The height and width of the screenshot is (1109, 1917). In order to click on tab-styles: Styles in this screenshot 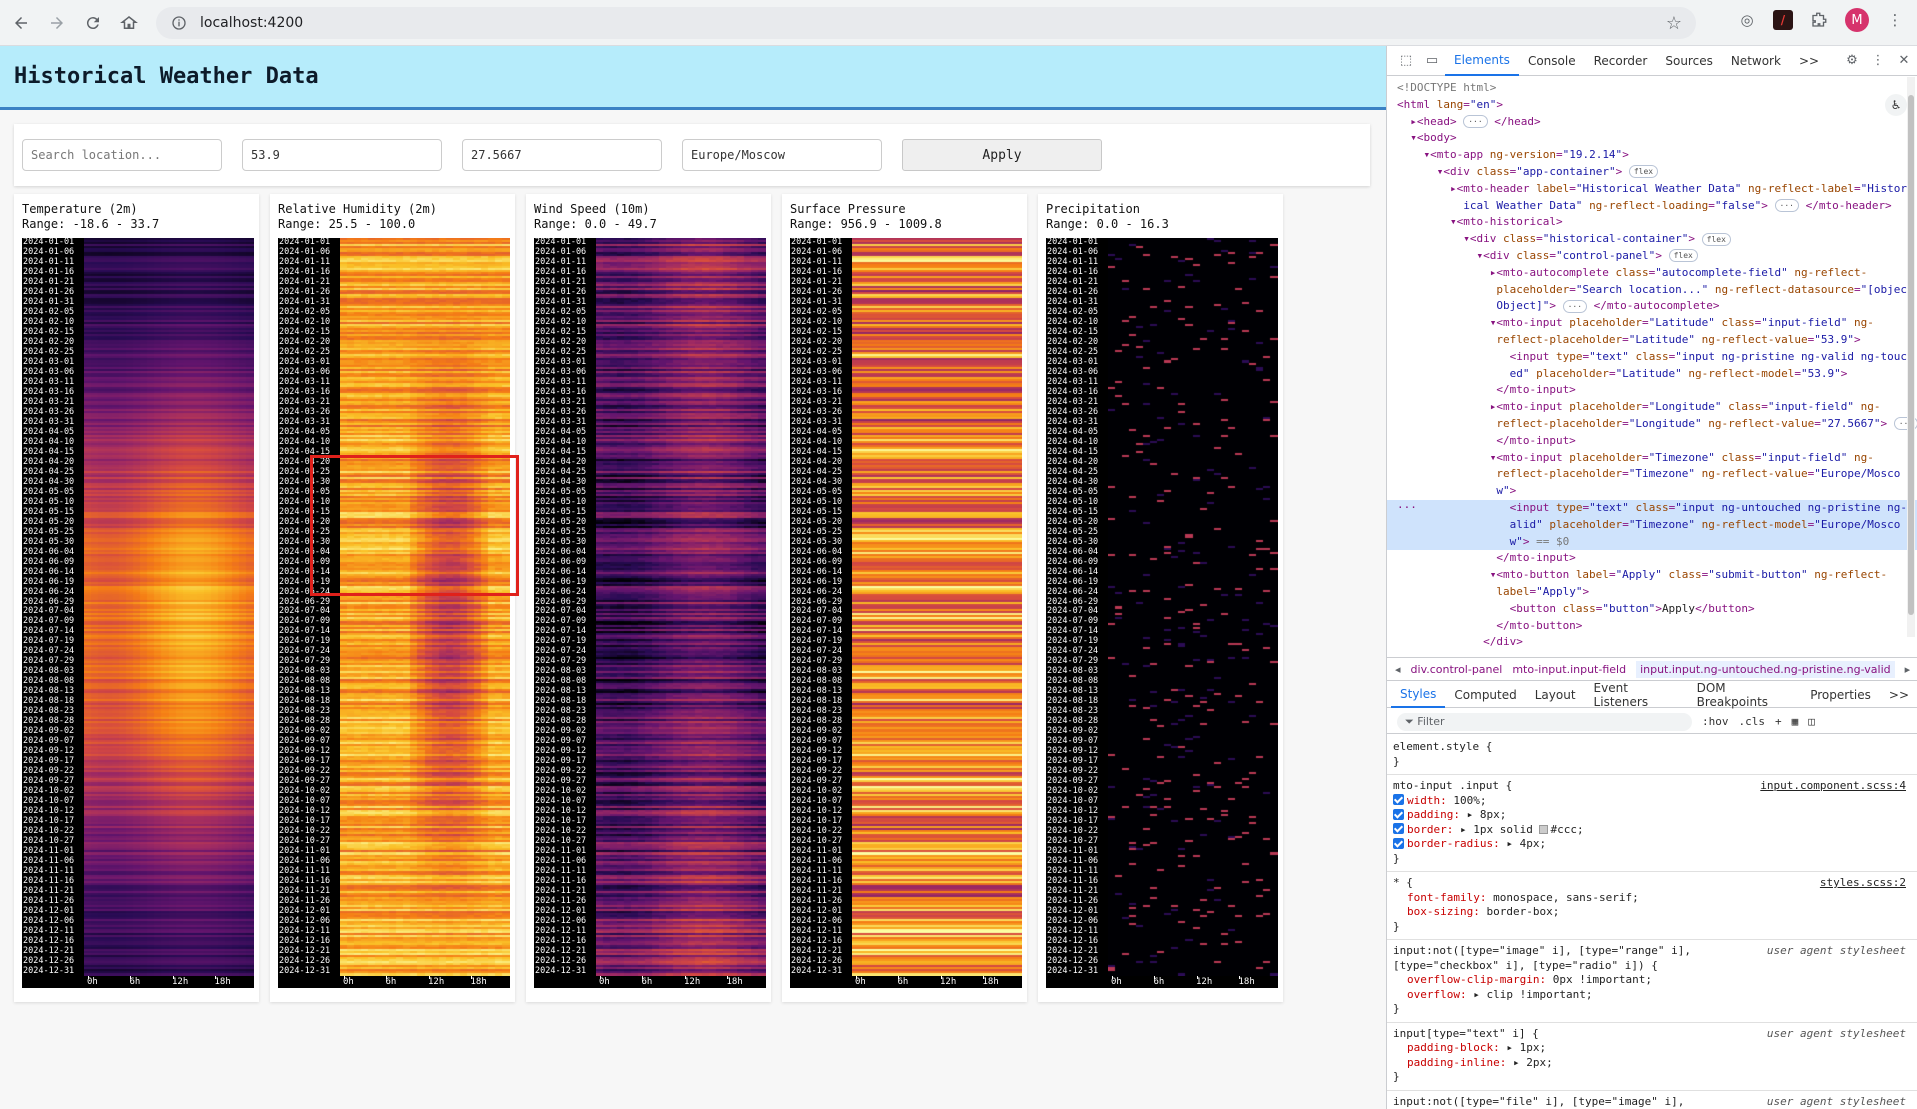, I will do `click(1418, 695)`.